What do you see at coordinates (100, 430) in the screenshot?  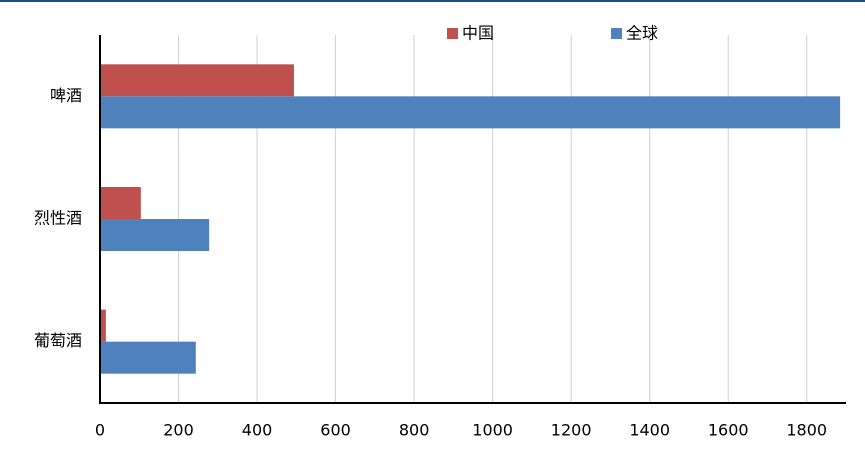 I see `x-tick-label: 0` at bounding box center [100, 430].